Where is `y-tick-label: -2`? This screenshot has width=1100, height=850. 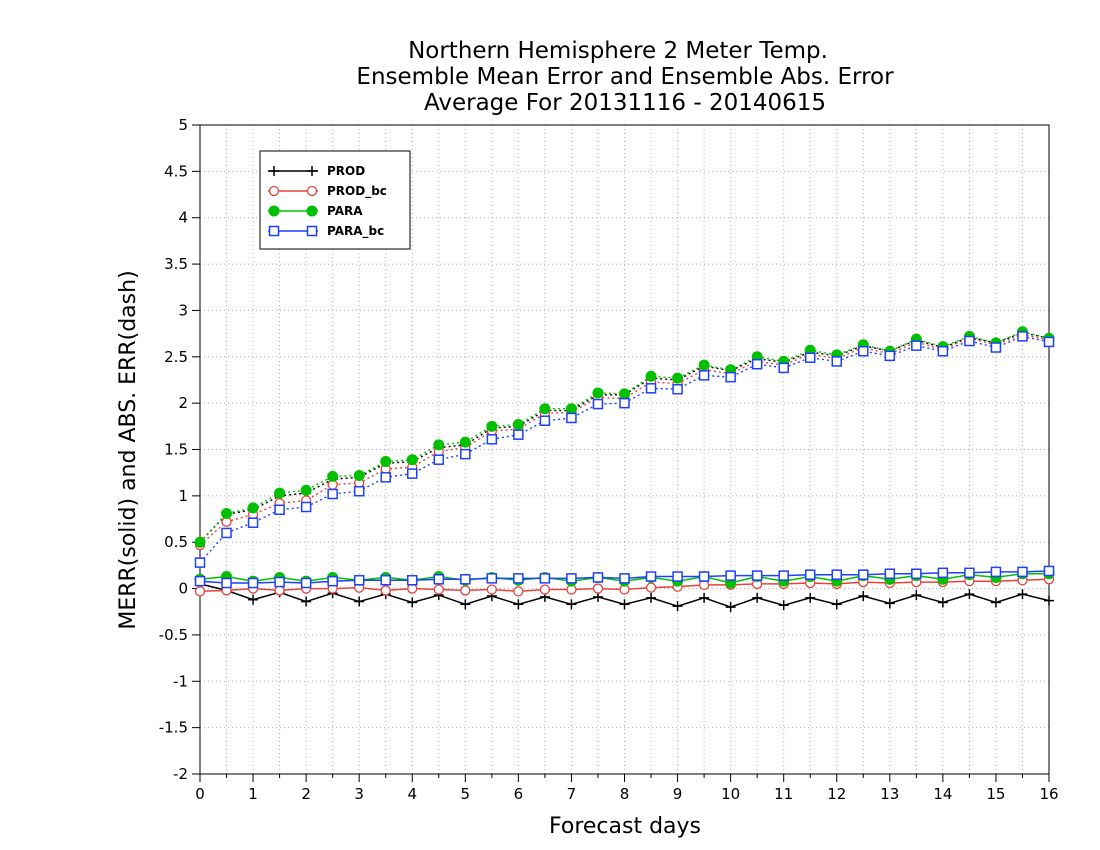
y-tick-label: -2 is located at coordinates (180, 774).